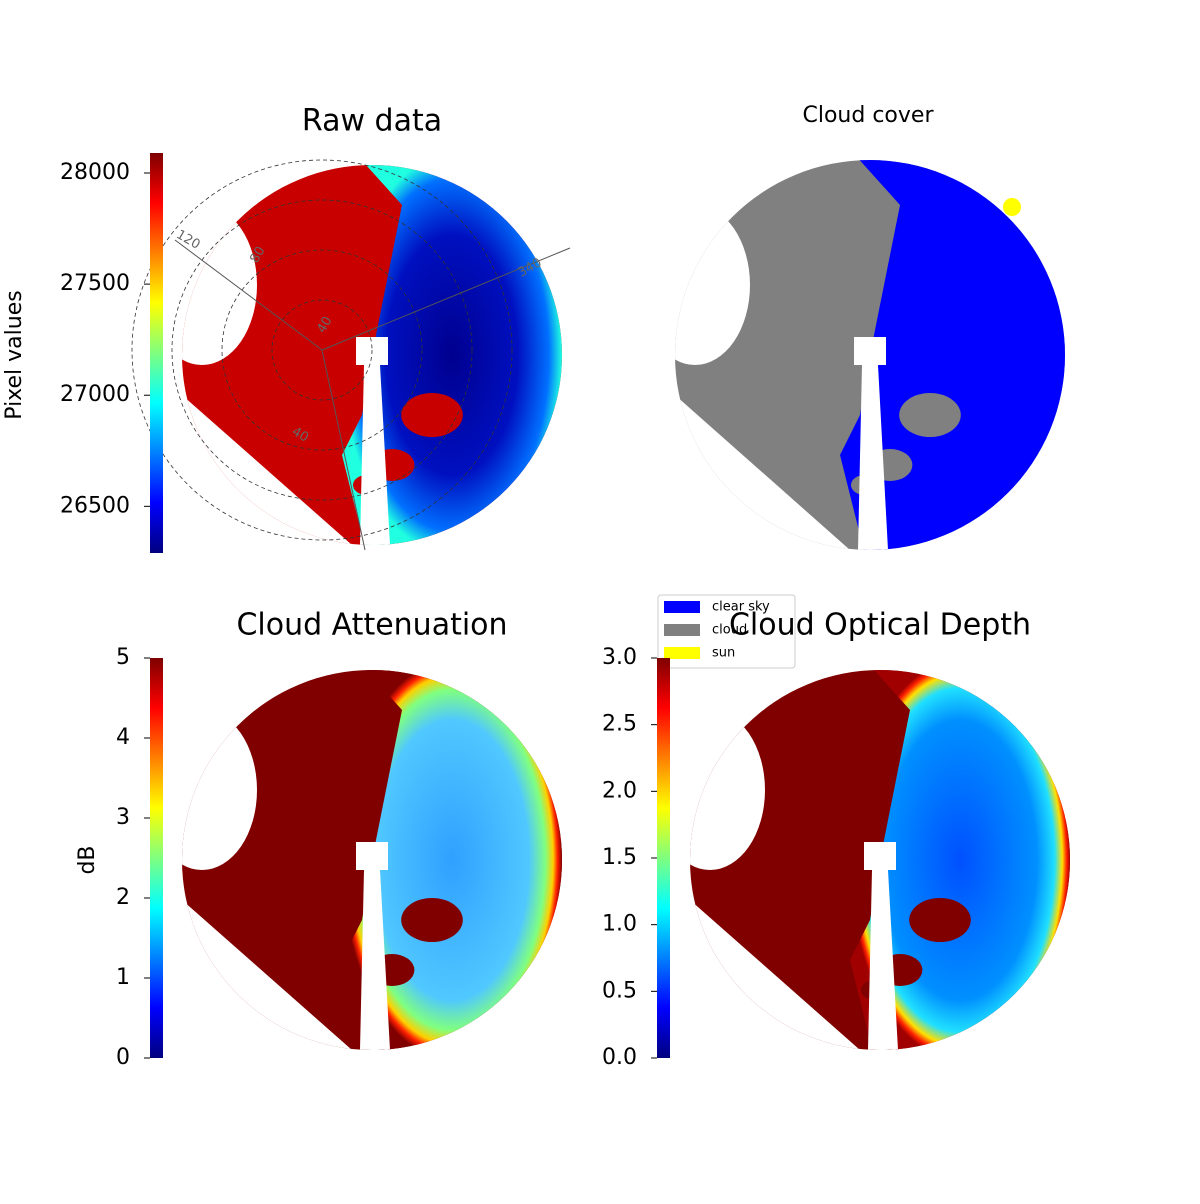  I want to click on polar-ring, so click(322, 350).